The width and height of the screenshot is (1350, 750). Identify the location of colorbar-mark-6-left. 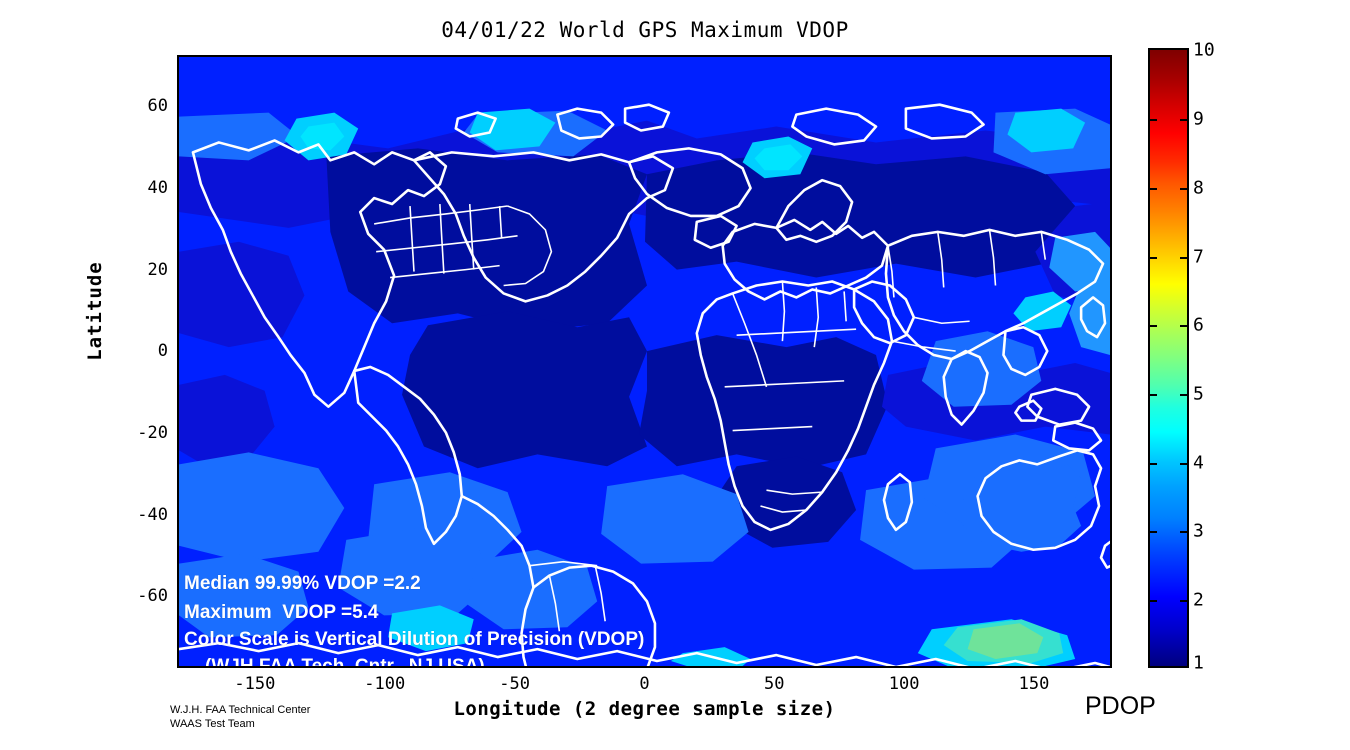
(1152, 326).